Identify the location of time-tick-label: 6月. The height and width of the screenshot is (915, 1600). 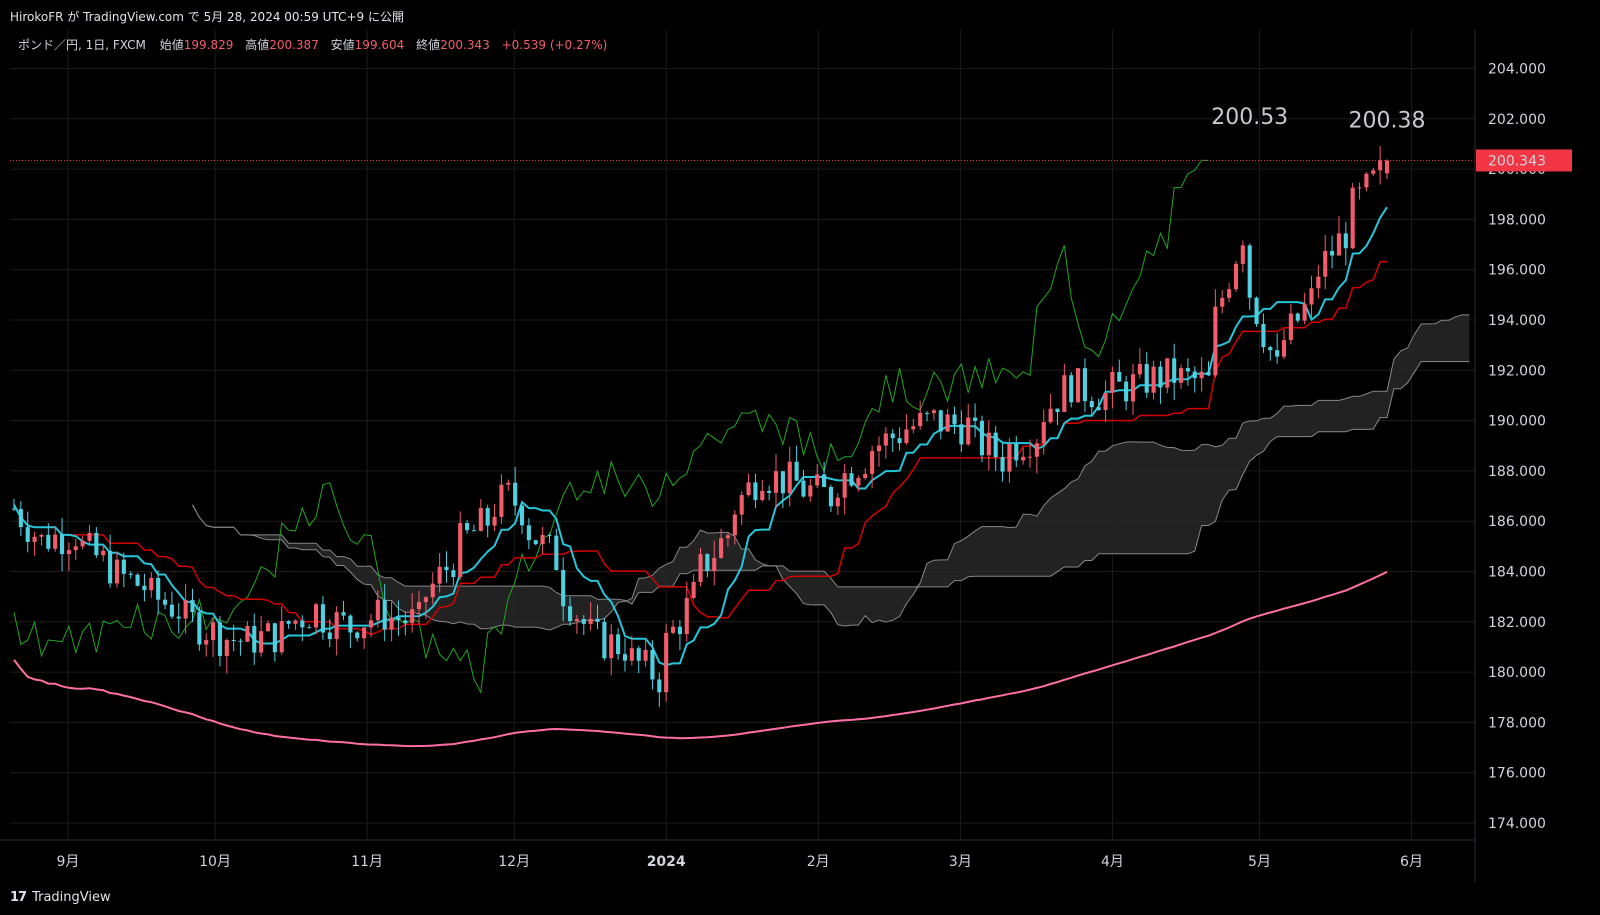
(1411, 862).